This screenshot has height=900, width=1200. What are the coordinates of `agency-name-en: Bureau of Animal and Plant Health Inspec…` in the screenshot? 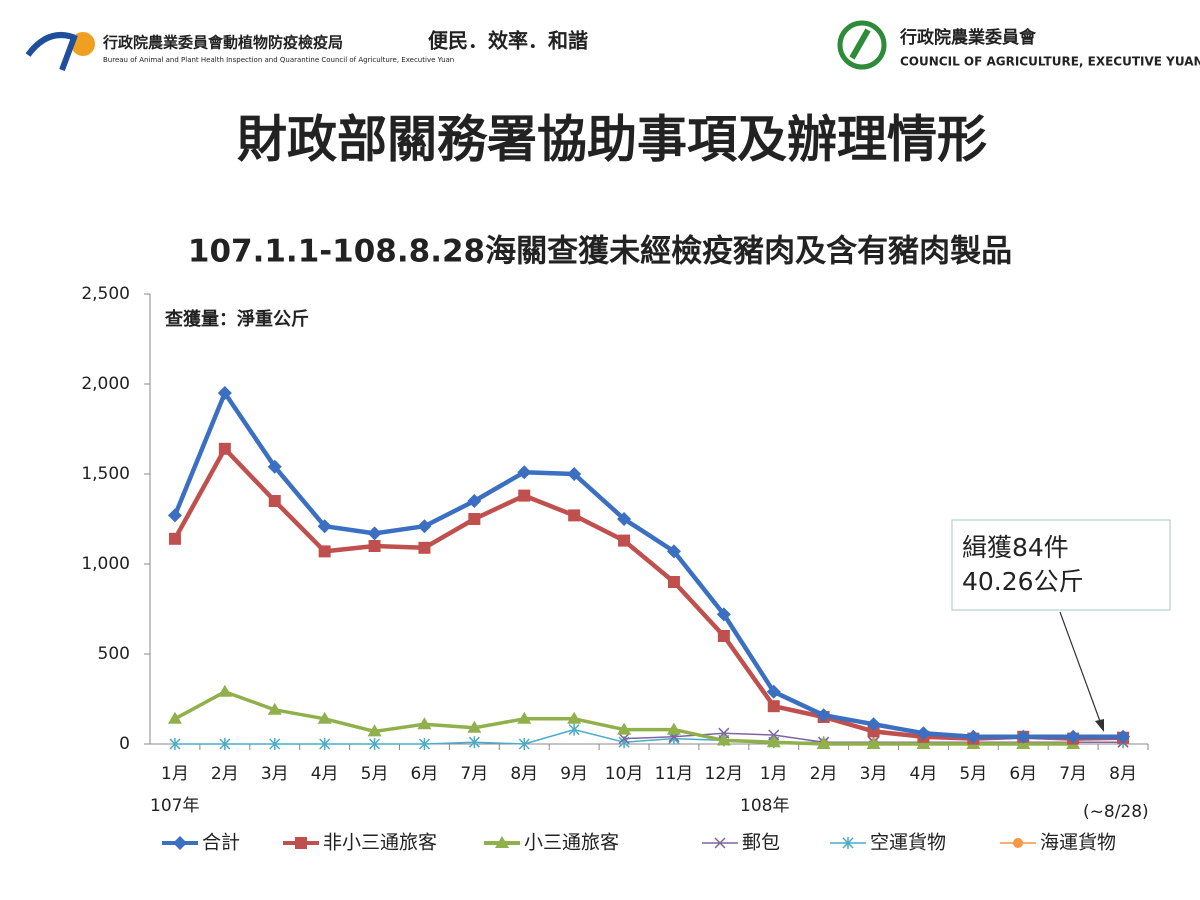 It's located at (278, 60).